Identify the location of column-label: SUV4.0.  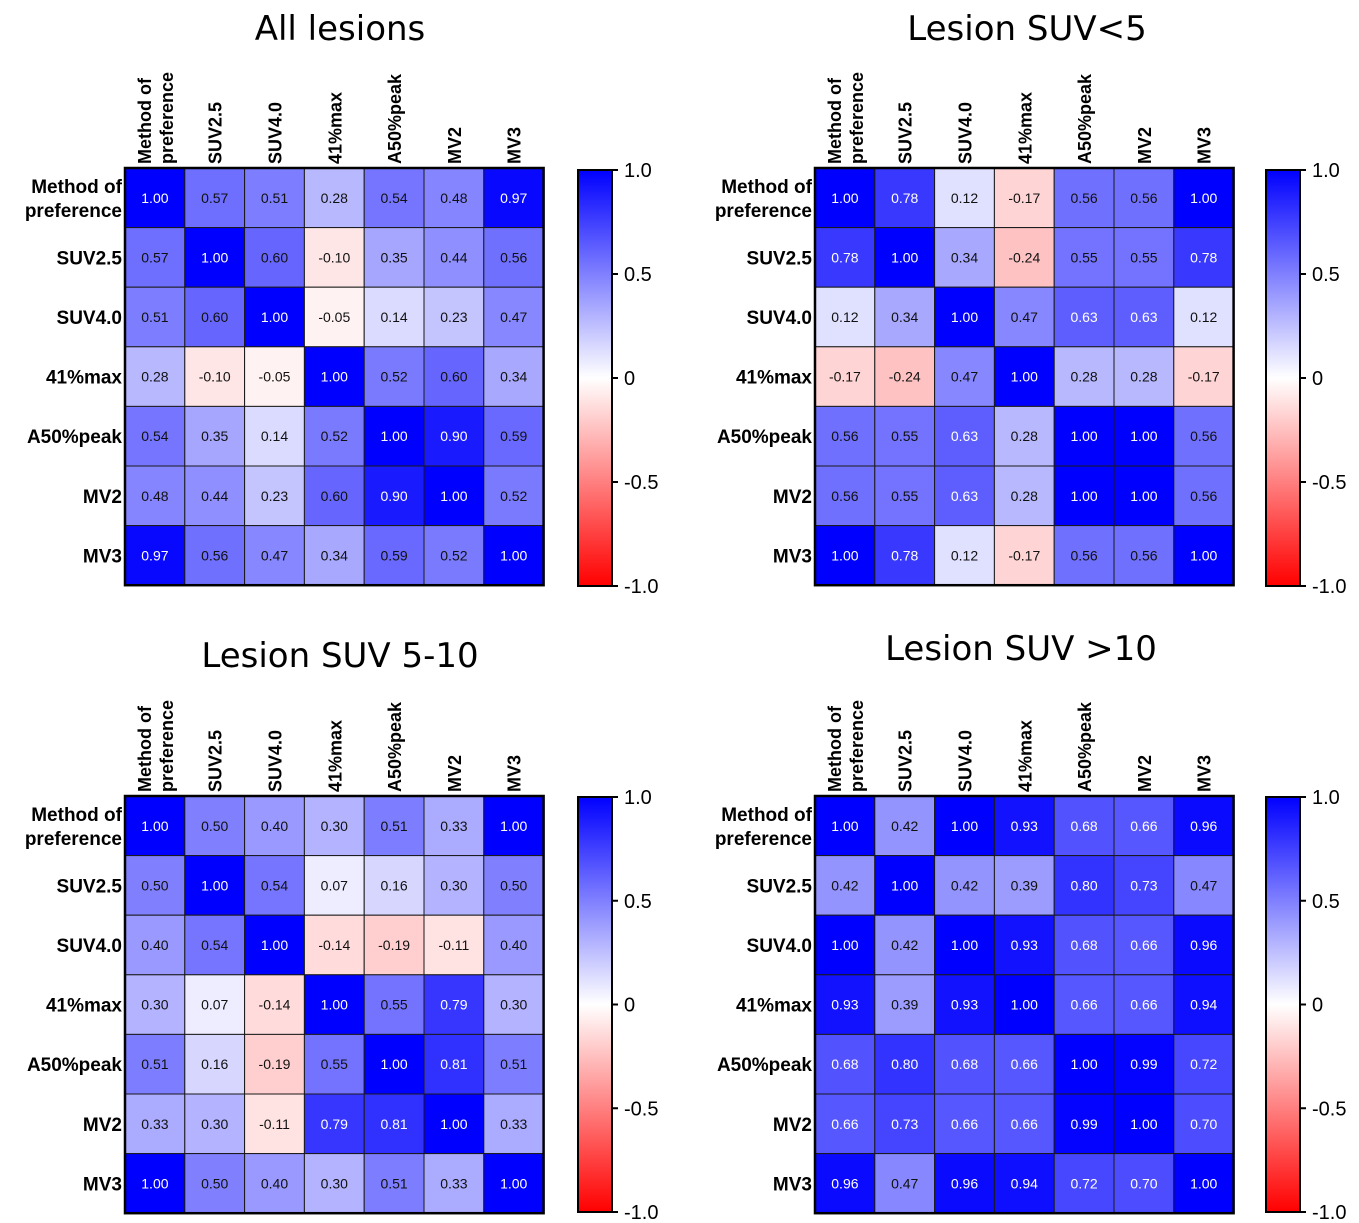
(276, 133).